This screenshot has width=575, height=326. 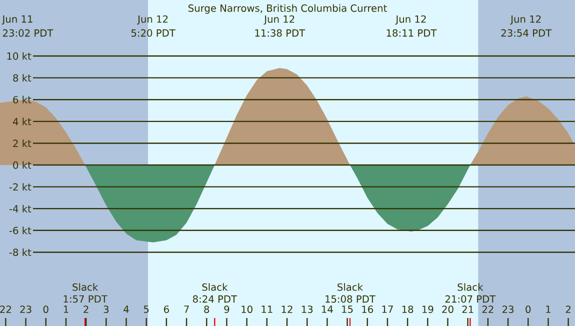 What do you see at coordinates (448, 310) in the screenshot?
I see `x-tick-label: 20` at bounding box center [448, 310].